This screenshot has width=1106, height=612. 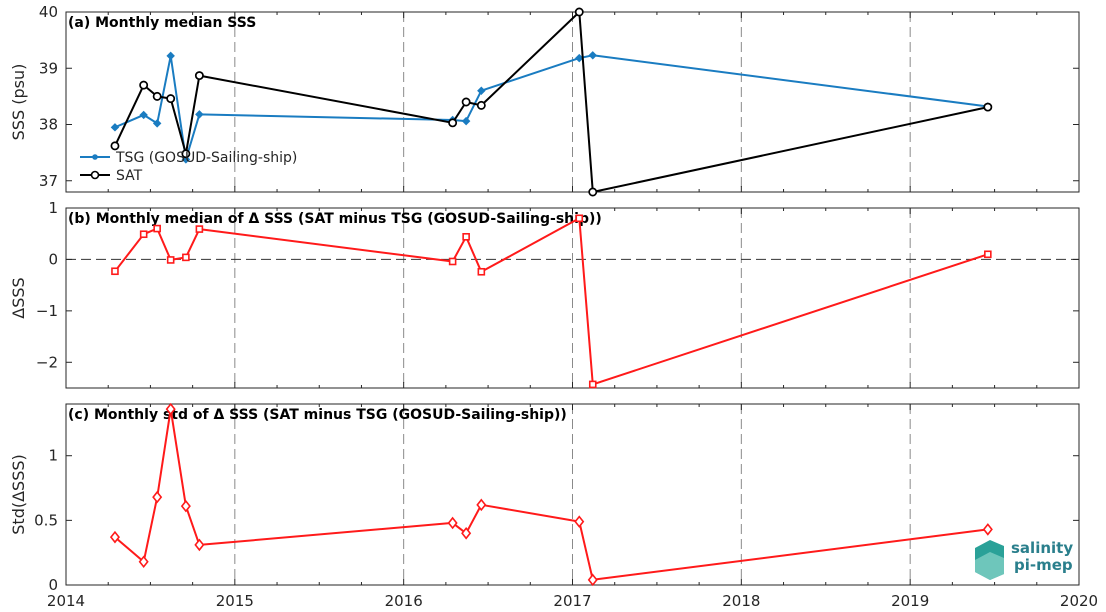 What do you see at coordinates (188, 167) in the screenshot?
I see `legend: TSG (GOSUD-Sailing-ship) SAT` at bounding box center [188, 167].